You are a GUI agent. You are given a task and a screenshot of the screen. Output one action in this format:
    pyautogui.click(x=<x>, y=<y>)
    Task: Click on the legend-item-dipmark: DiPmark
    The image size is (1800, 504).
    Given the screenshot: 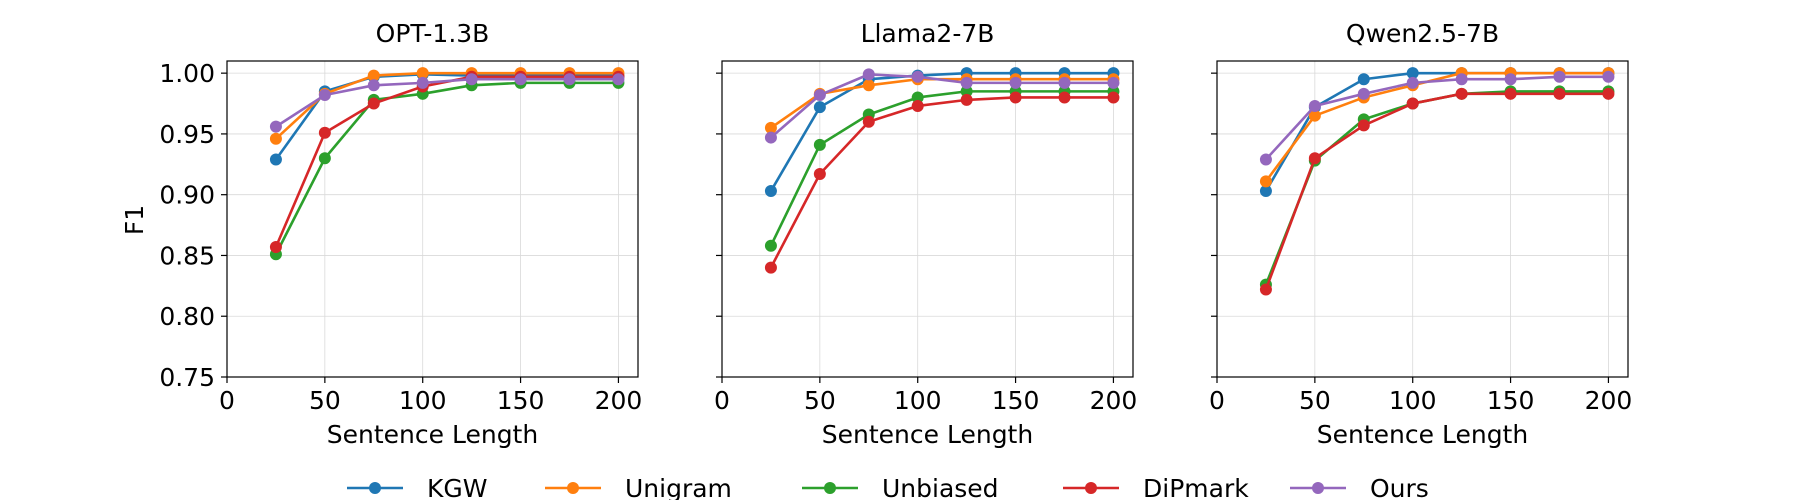 What is the action you would take?
    pyautogui.click(x=1156, y=488)
    